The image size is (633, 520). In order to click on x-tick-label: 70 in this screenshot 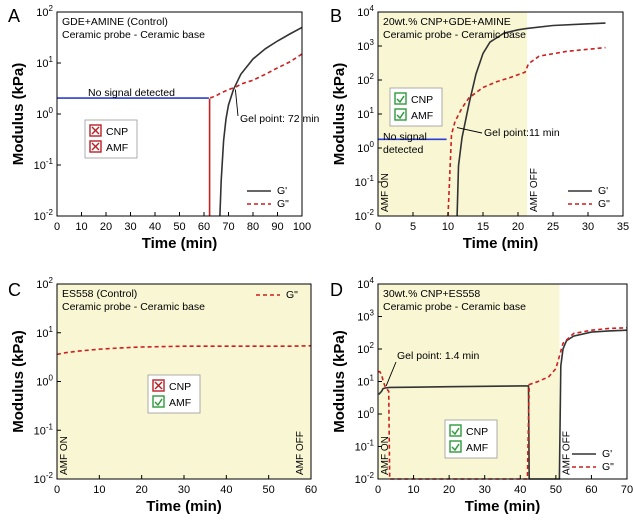, I will do `click(627, 490)`.